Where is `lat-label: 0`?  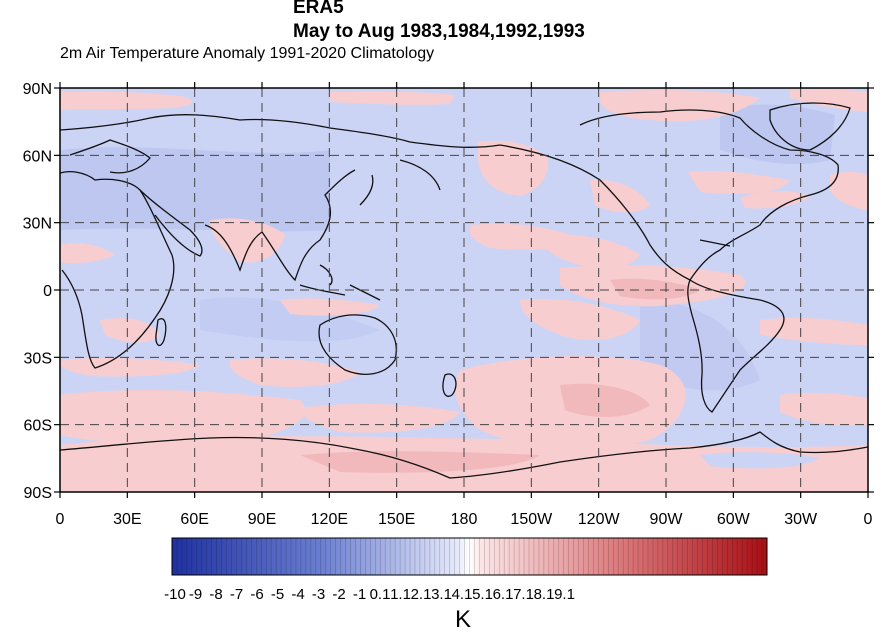 lat-label: 0 is located at coordinates (47, 291).